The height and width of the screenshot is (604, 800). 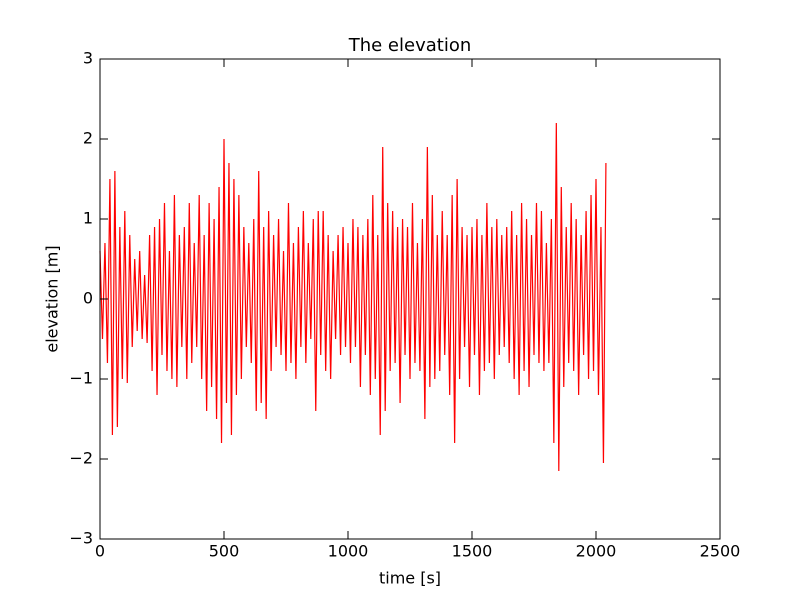 What do you see at coordinates (88, 58) in the screenshot?
I see `y-tick-label: 3` at bounding box center [88, 58].